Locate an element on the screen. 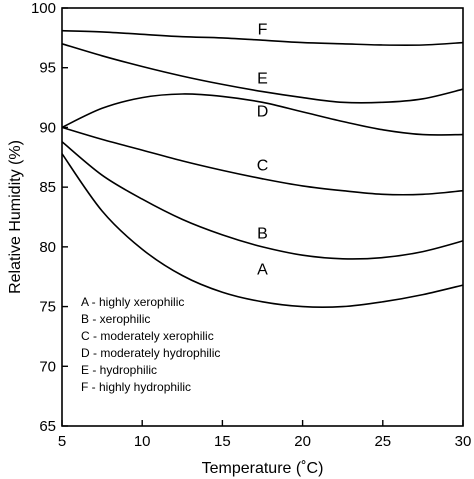 The image size is (474, 479). series-line-e is located at coordinates (262, 73).